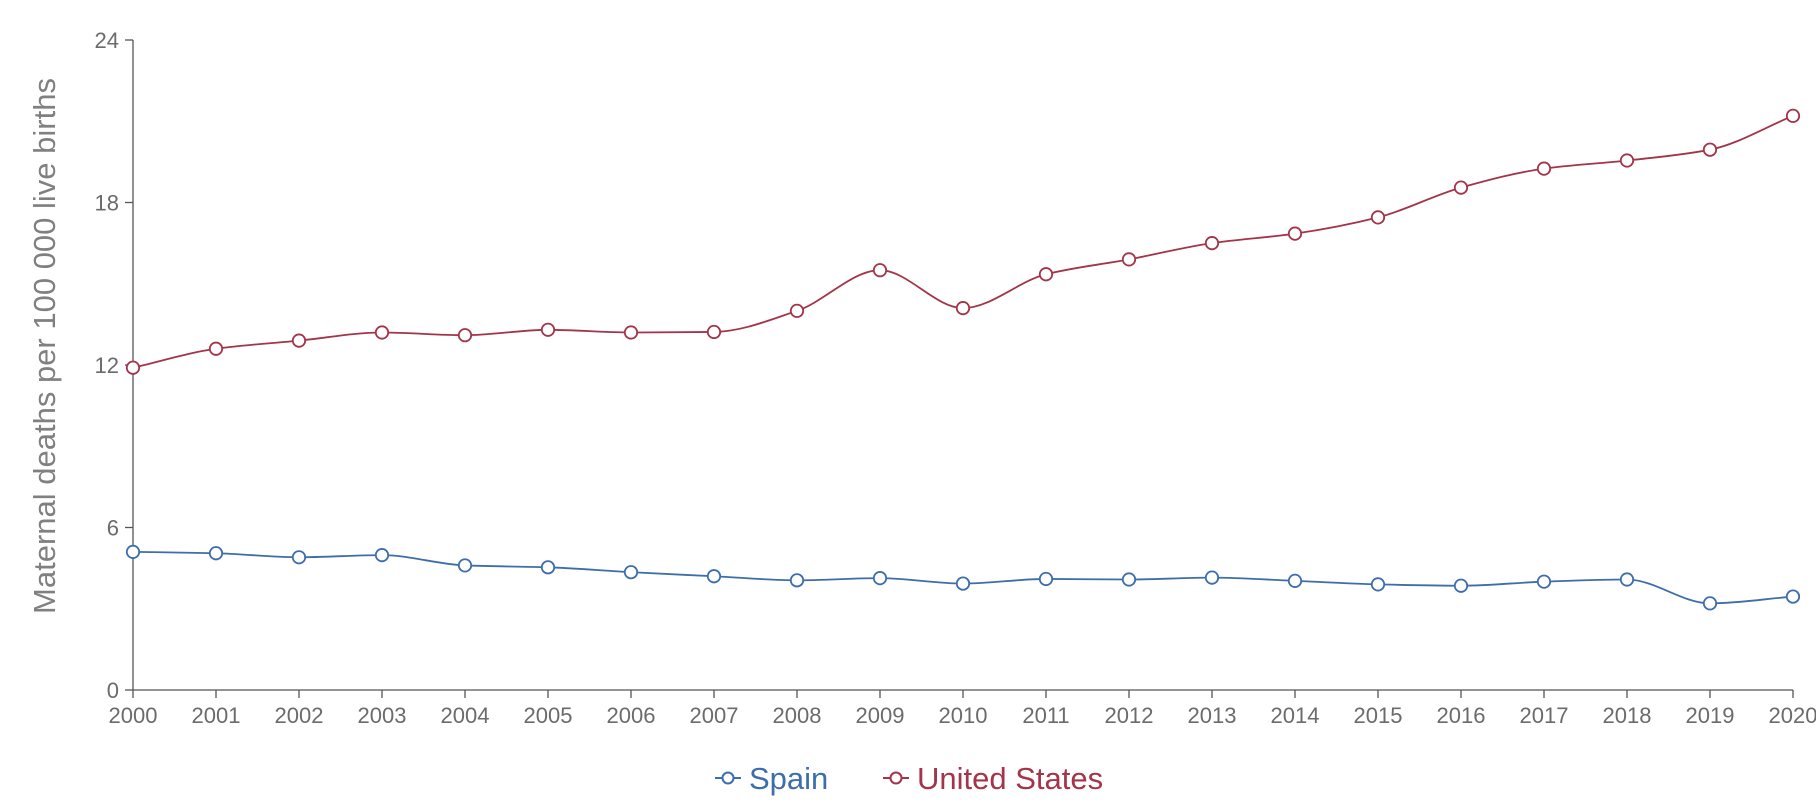 The width and height of the screenshot is (1816, 808). Describe the element at coordinates (107, 40) in the screenshot. I see `y-tick-label: 24` at that location.